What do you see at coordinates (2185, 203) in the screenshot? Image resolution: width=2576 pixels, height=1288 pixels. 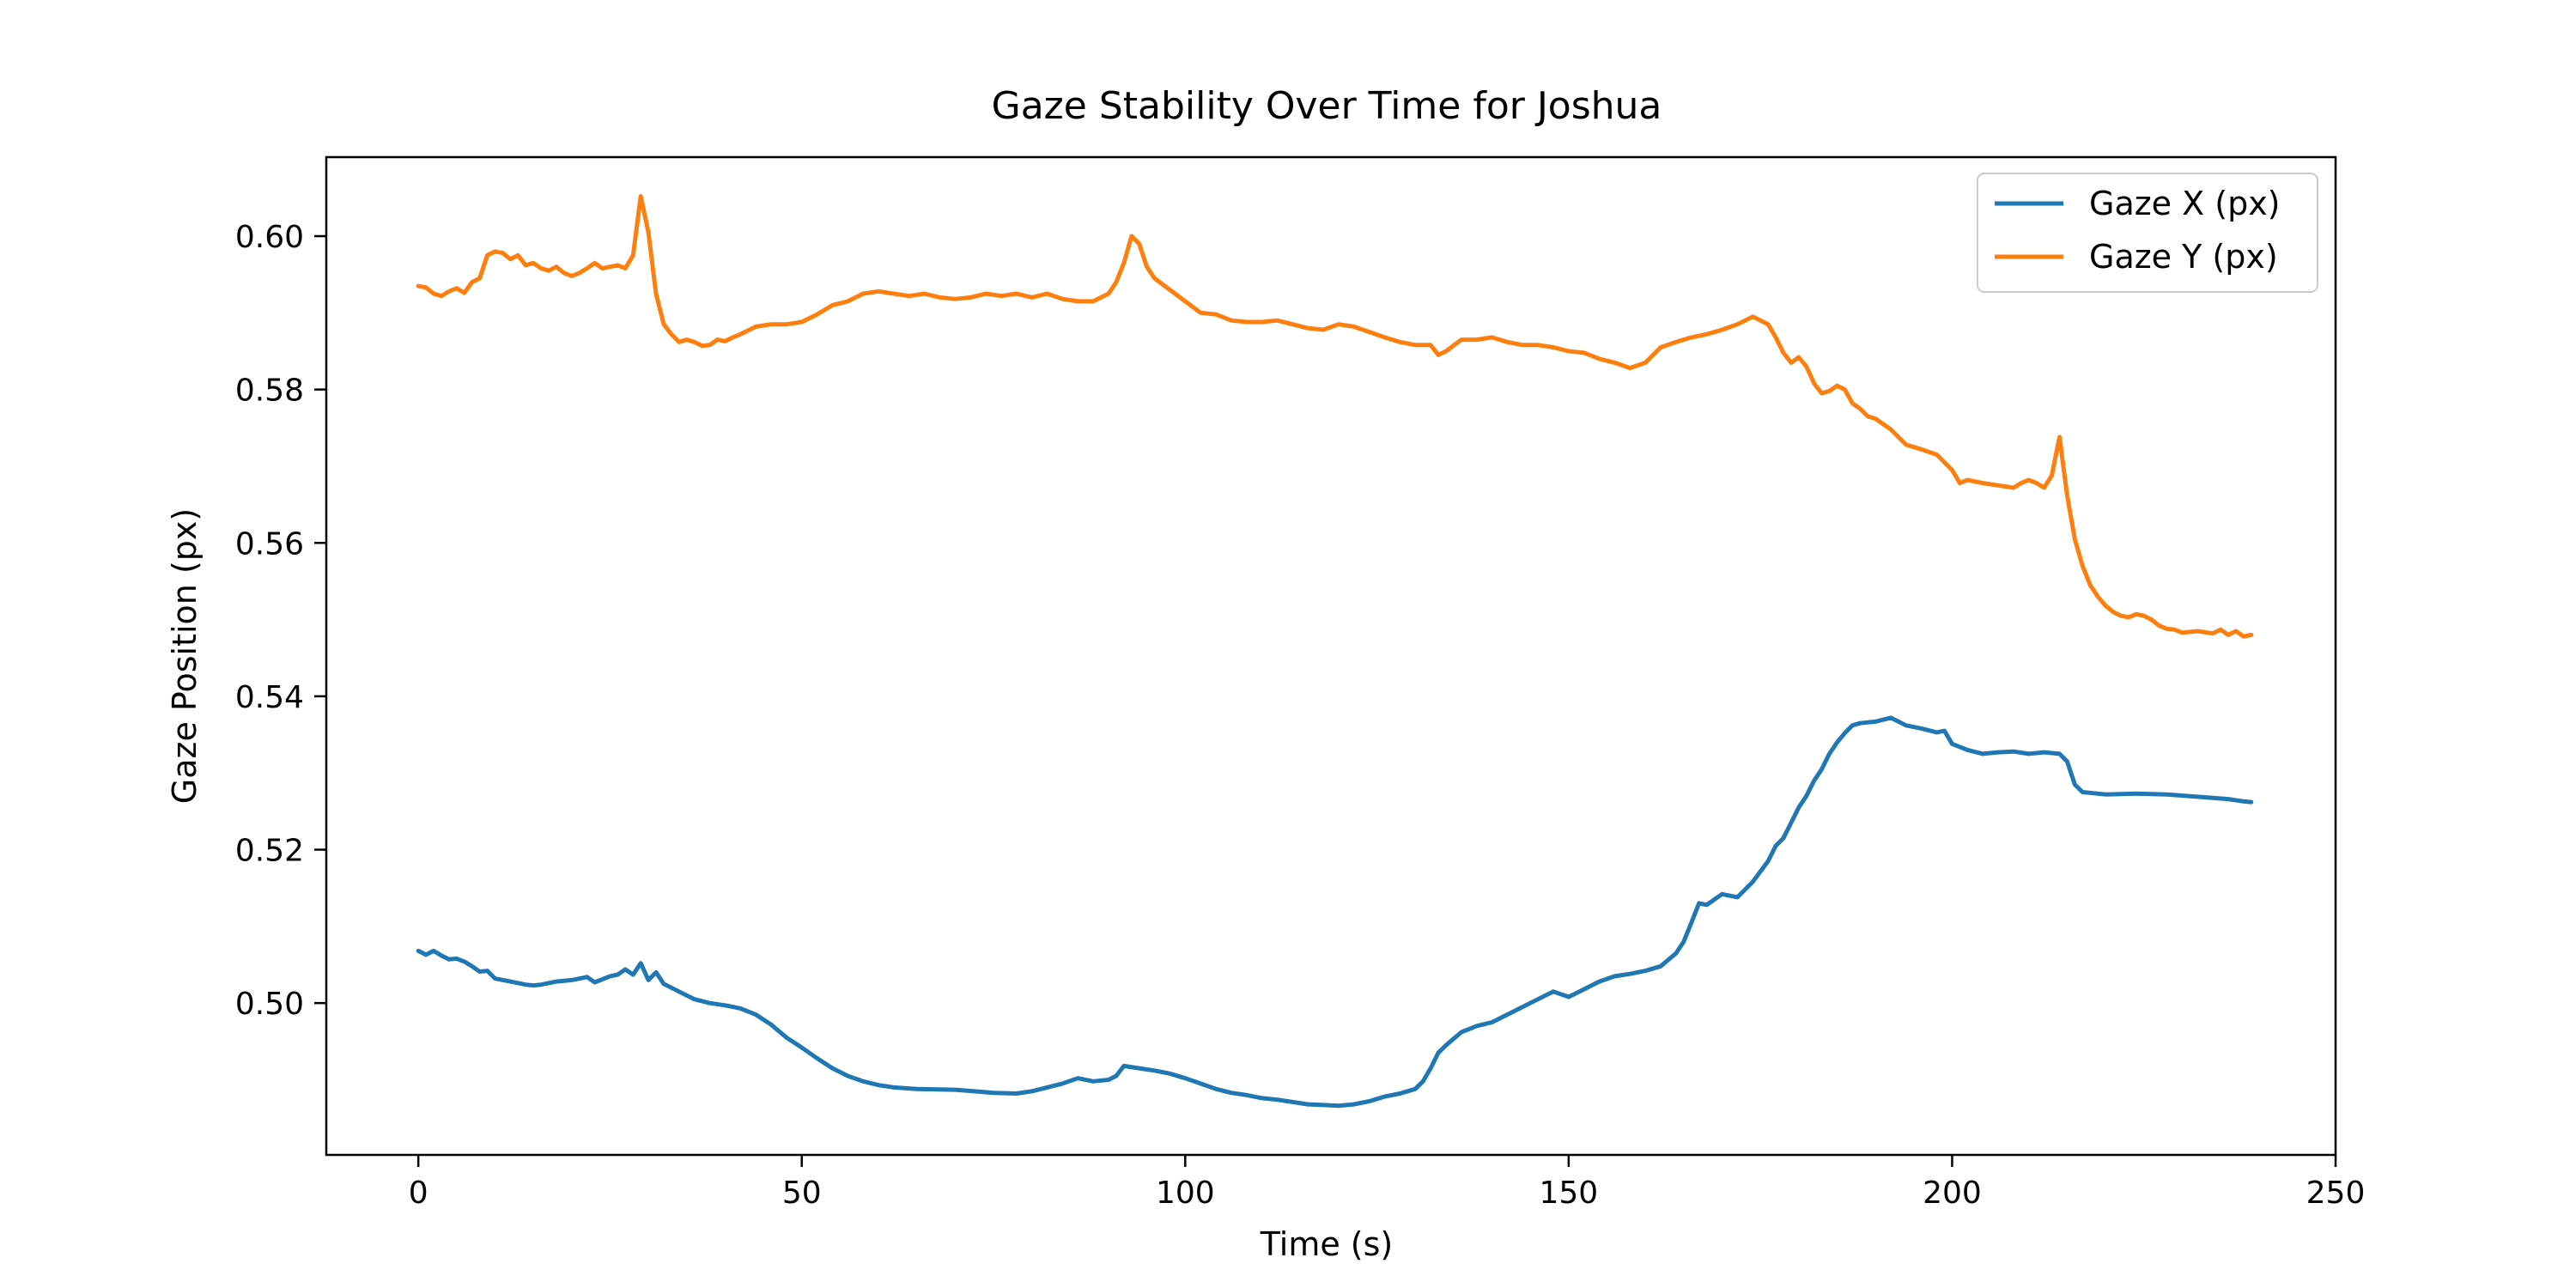 I see `legend-label-gaze-x: Gaze X (px)` at bounding box center [2185, 203].